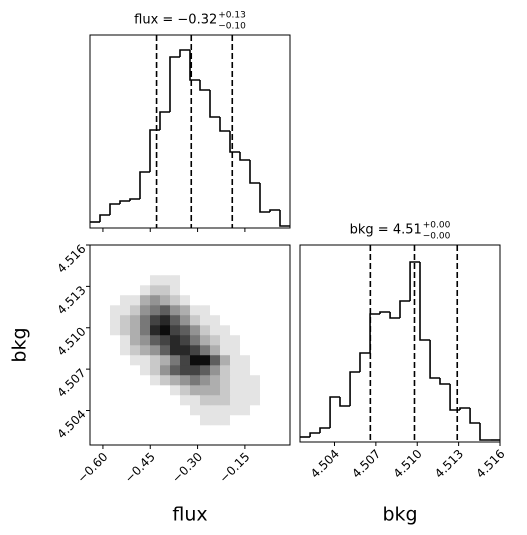 Image resolution: width=527 pixels, height=535 pixels. I want to click on x-axis-label: bkg, so click(399, 515).